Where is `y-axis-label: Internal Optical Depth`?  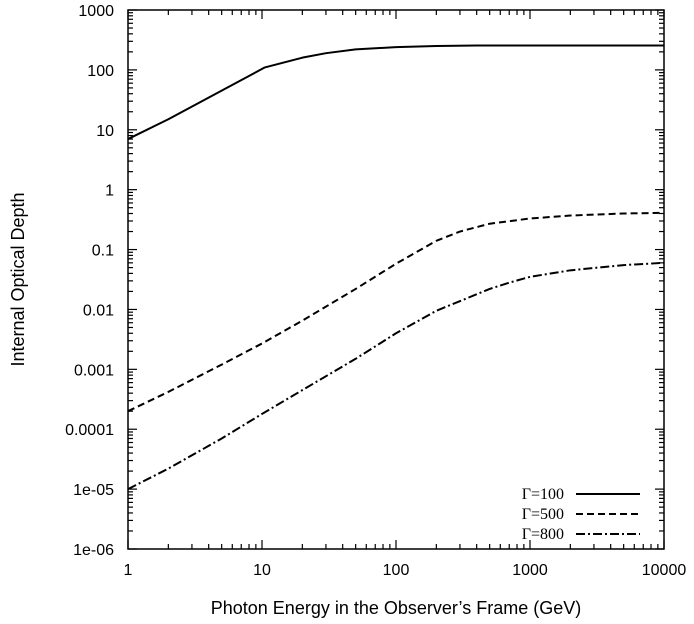
y-axis-label: Internal Optical Depth is located at coordinates (18, 279).